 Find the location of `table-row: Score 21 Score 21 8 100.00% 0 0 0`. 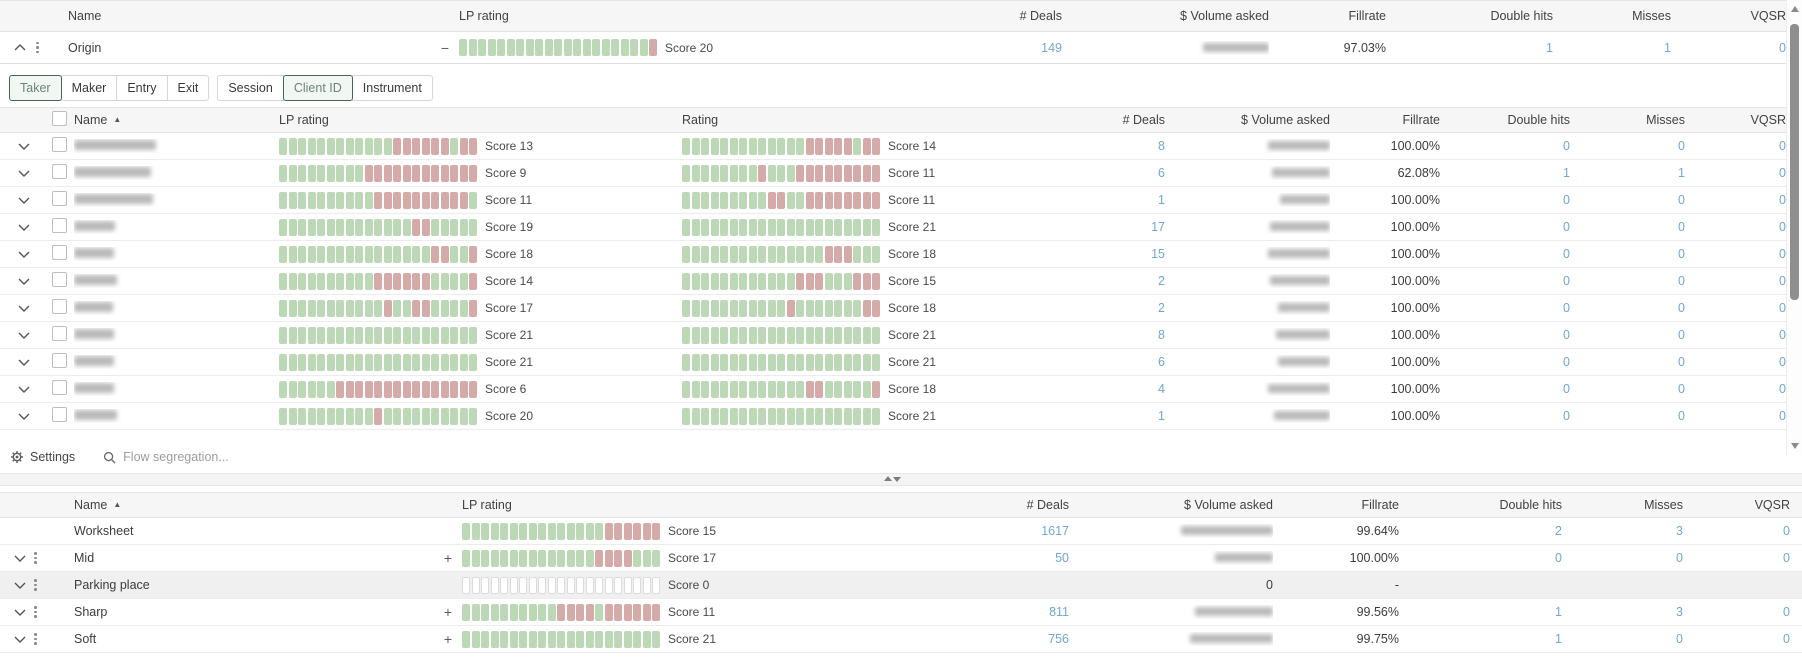

table-row: Score 21 Score 21 8 100.00% 0 0 0 is located at coordinates (893, 335).